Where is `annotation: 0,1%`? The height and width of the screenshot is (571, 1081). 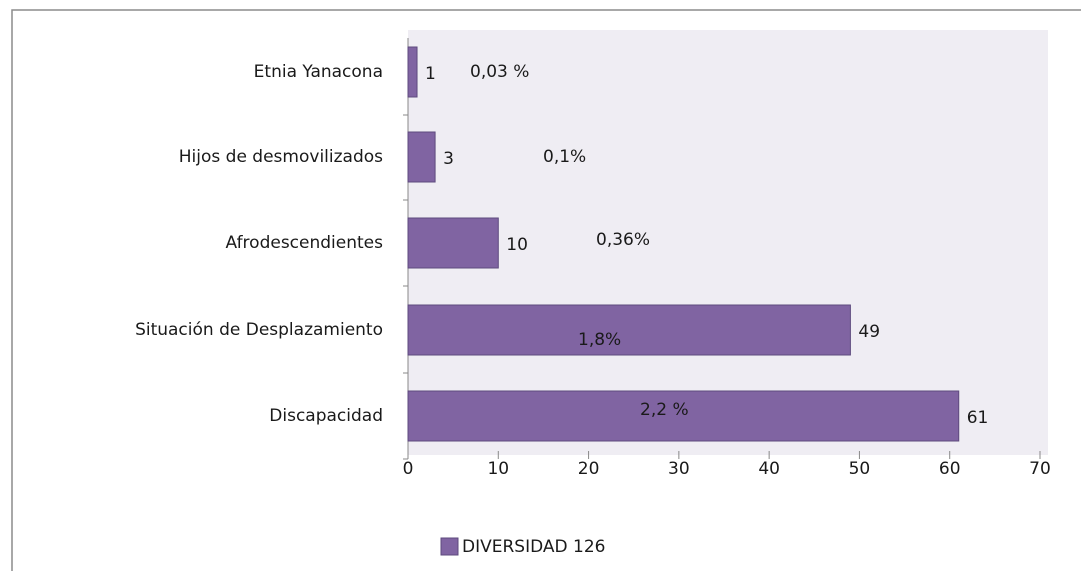 annotation: 0,1% is located at coordinates (564, 157).